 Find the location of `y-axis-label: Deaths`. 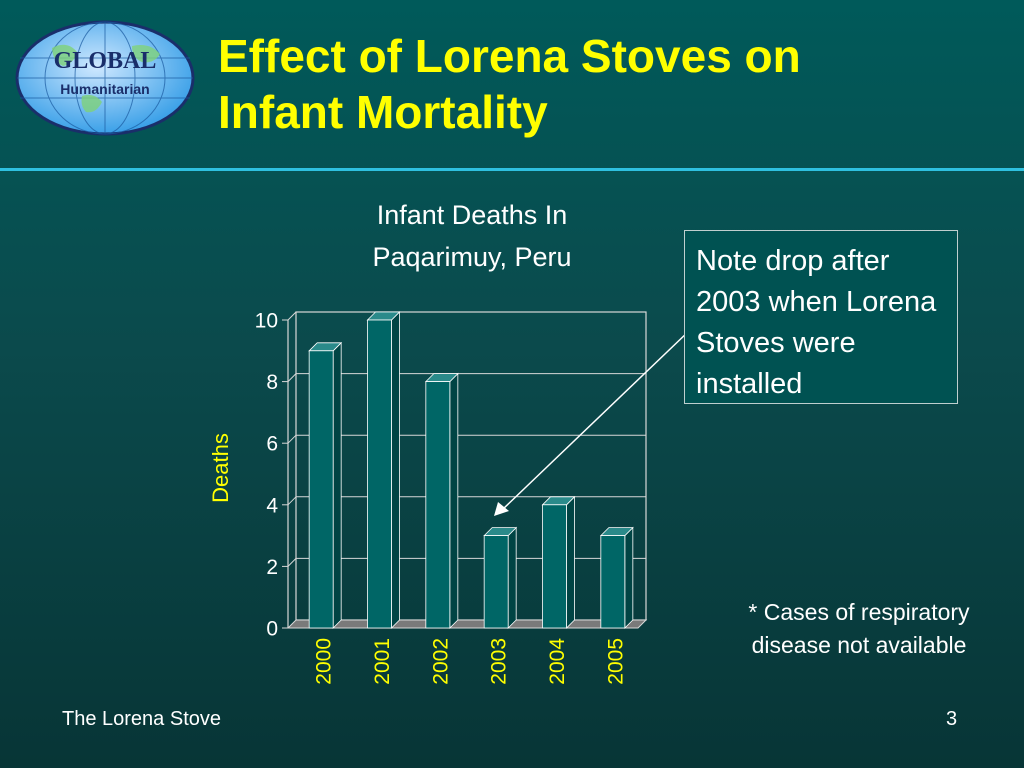

y-axis-label: Deaths is located at coordinates (220, 468).